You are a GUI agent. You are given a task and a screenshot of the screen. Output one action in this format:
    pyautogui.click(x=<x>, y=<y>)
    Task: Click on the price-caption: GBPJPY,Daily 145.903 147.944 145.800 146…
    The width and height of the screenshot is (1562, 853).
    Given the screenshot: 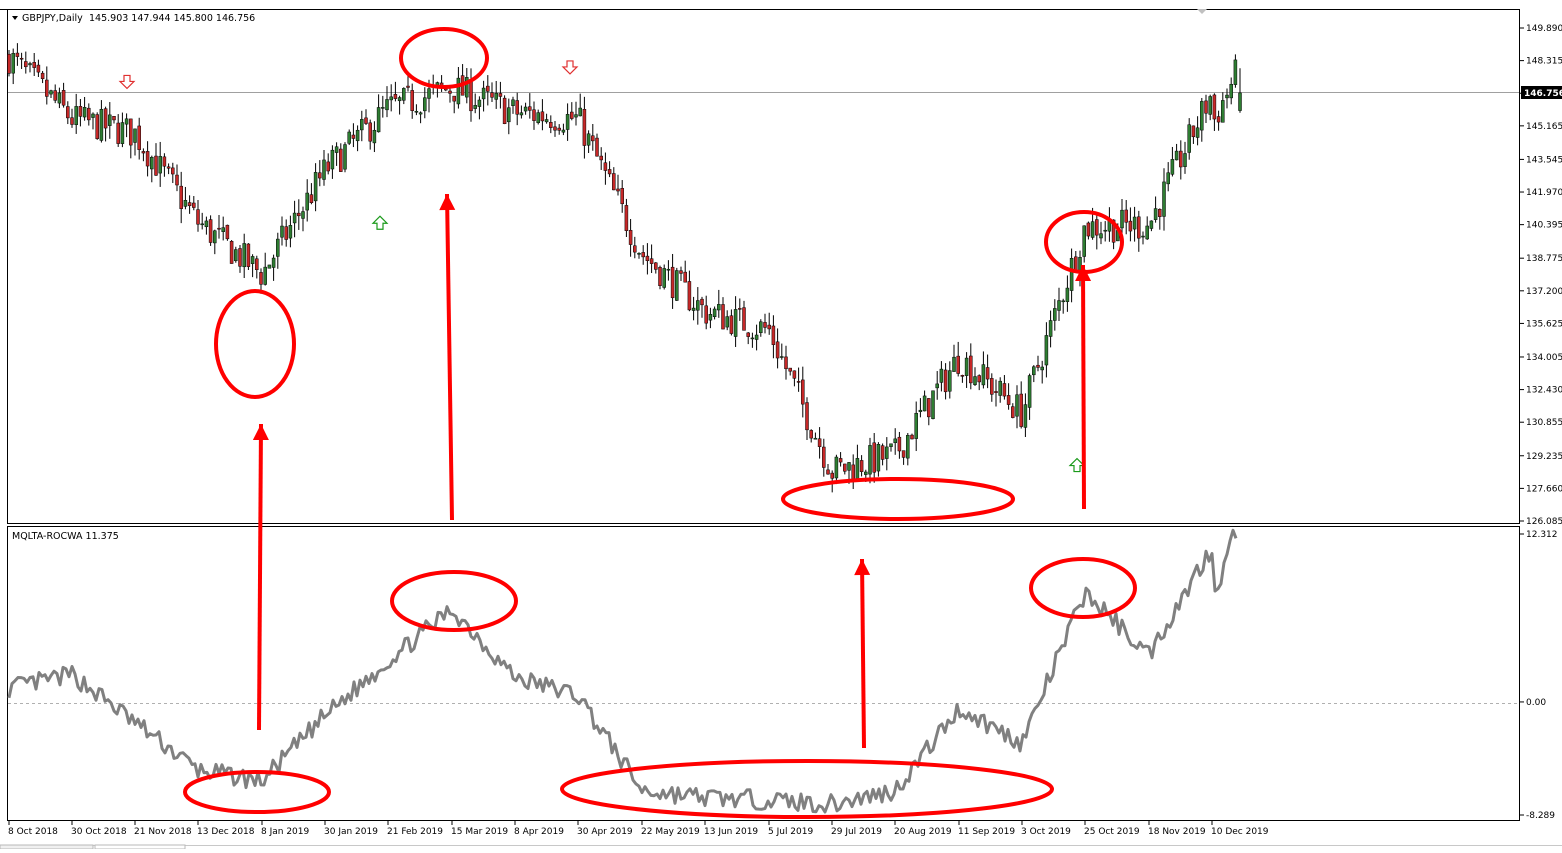 What is the action you would take?
    pyautogui.click(x=133, y=18)
    